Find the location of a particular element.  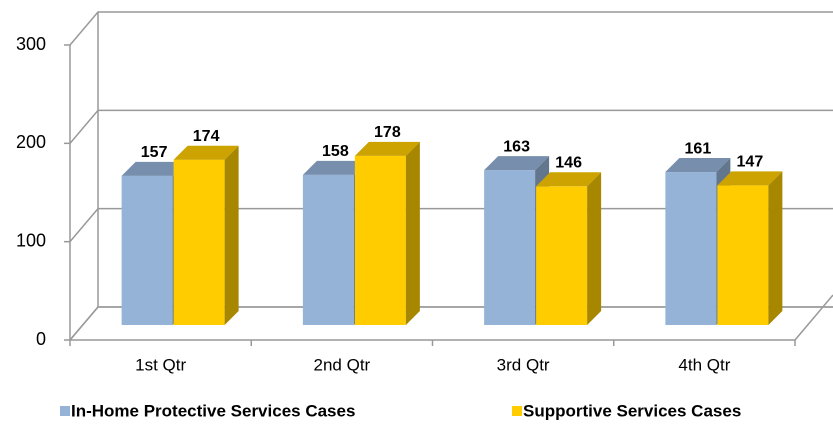

legend-label: In-Home Protective Services Cases is located at coordinates (213, 410).